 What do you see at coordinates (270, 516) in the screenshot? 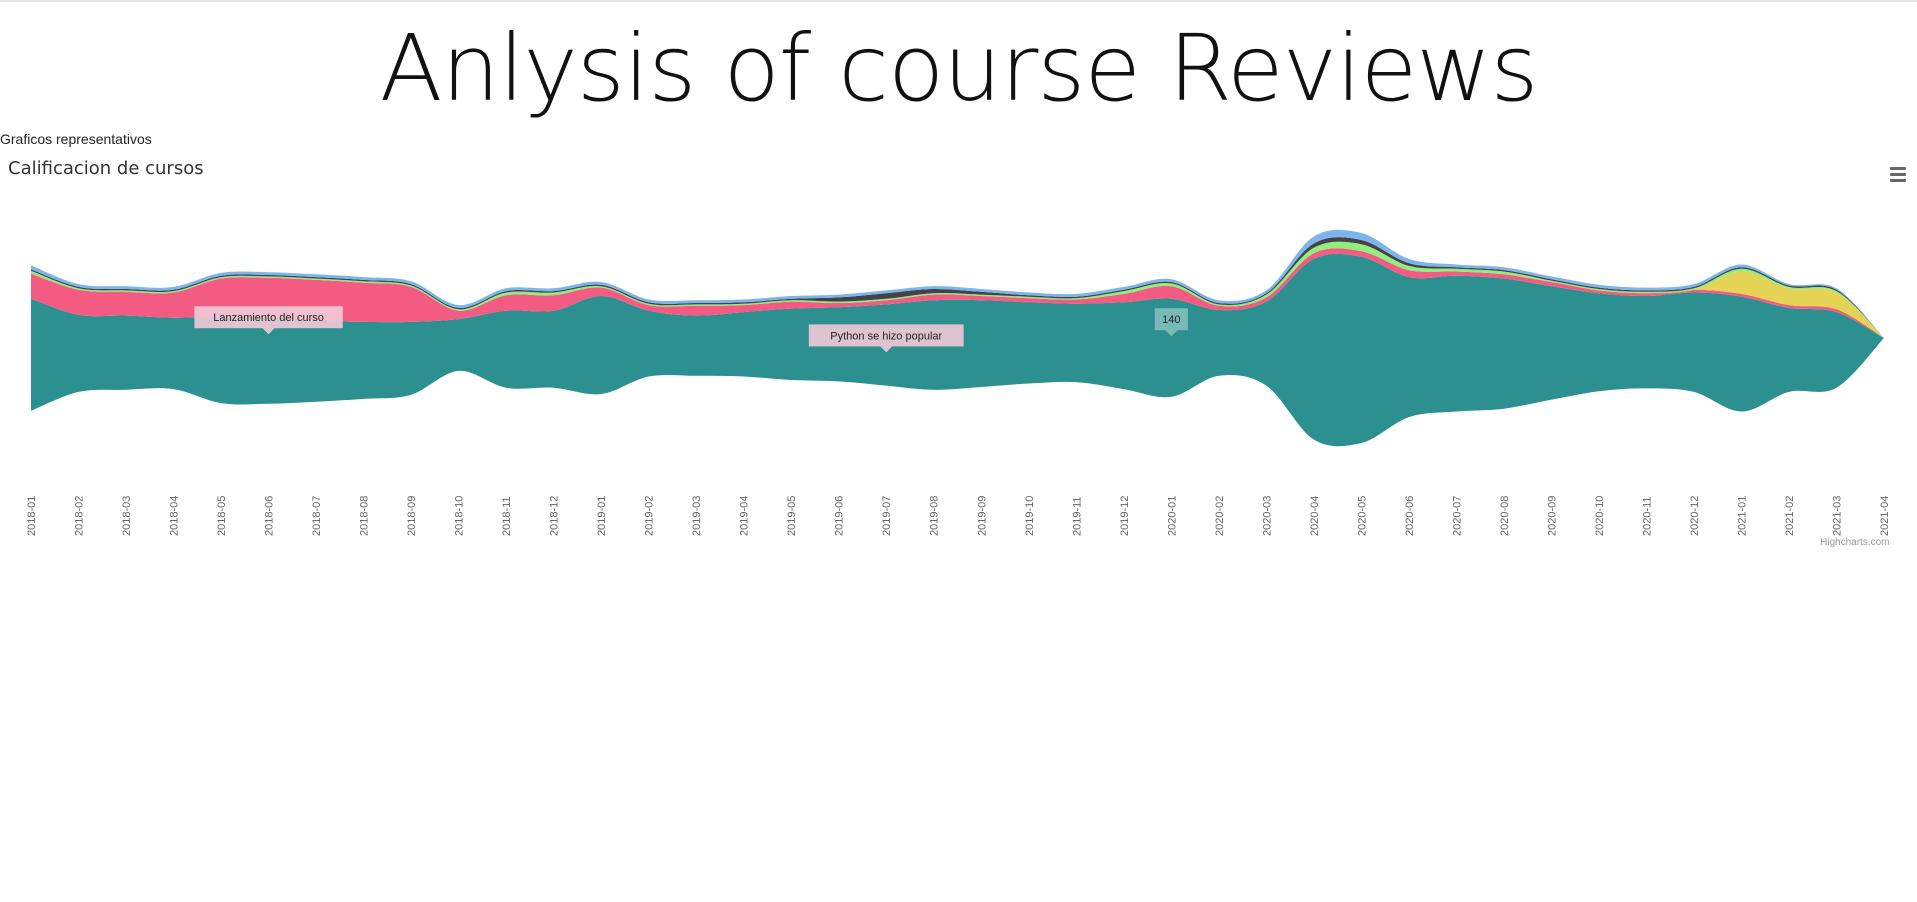
I see `x-tick-label: 2018-06` at bounding box center [270, 516].